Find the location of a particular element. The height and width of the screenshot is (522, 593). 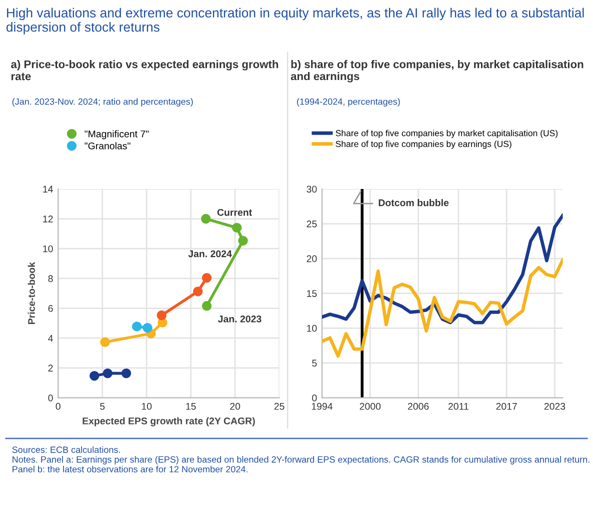

x-tick-label: 25 is located at coordinates (279, 406).